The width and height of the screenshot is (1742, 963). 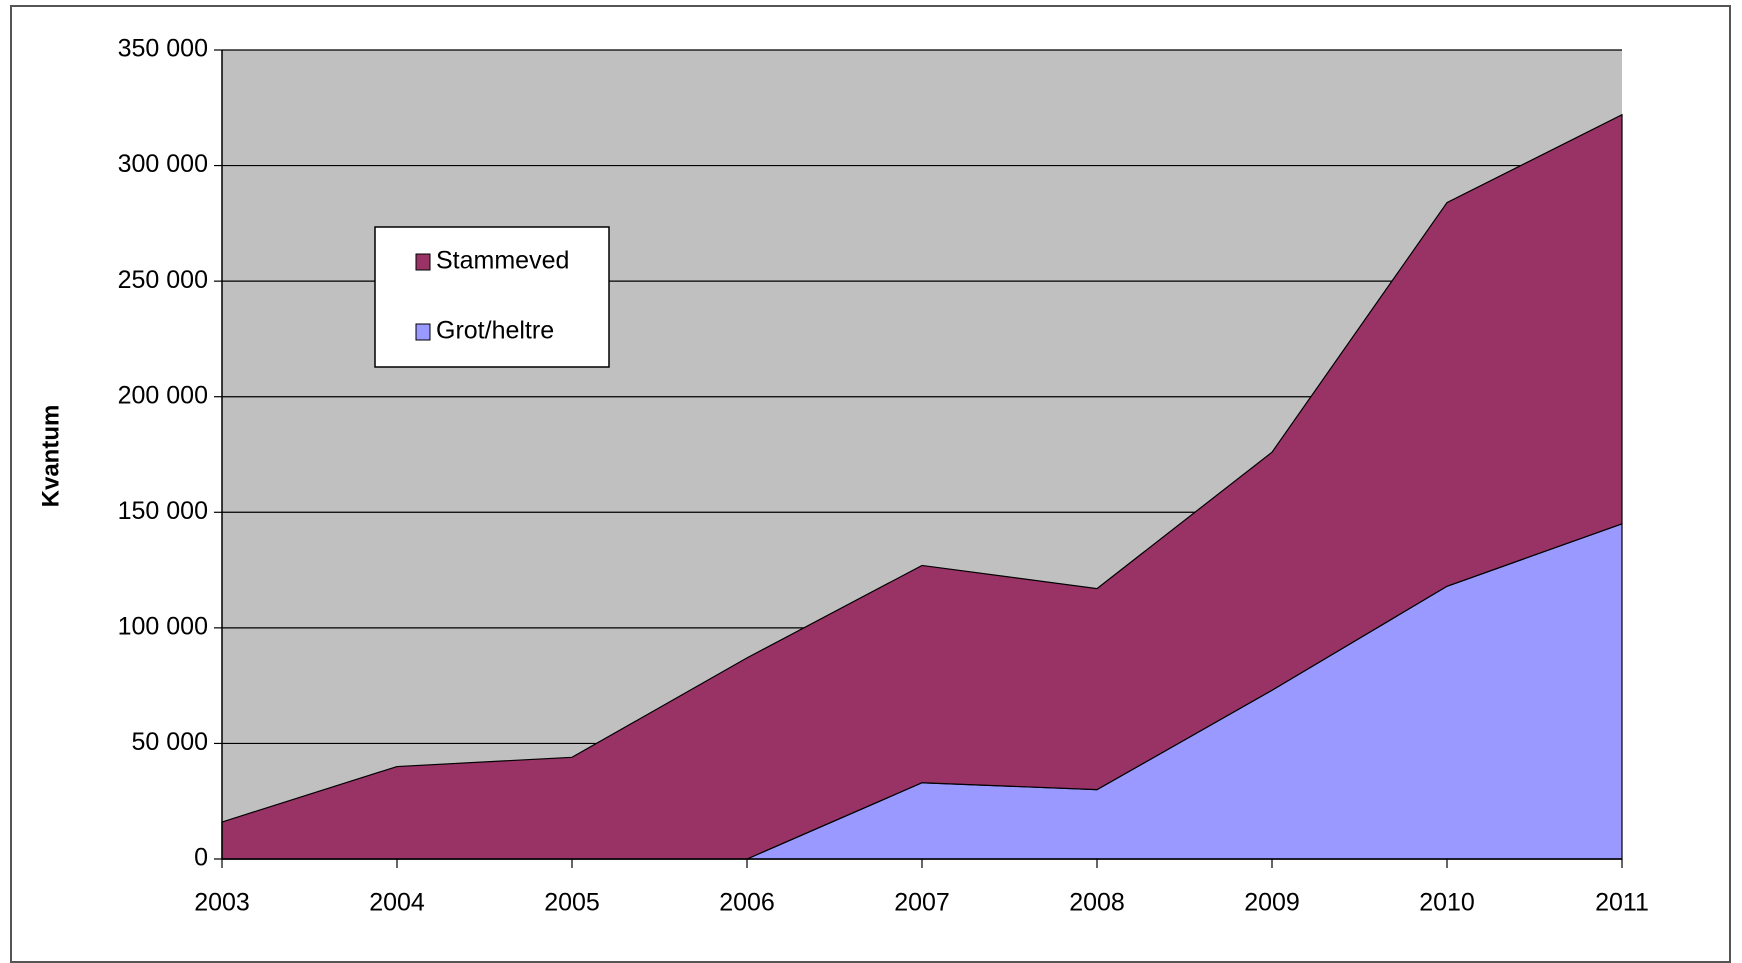 I want to click on legend: Stammeved Grot/heltre, so click(x=492, y=297).